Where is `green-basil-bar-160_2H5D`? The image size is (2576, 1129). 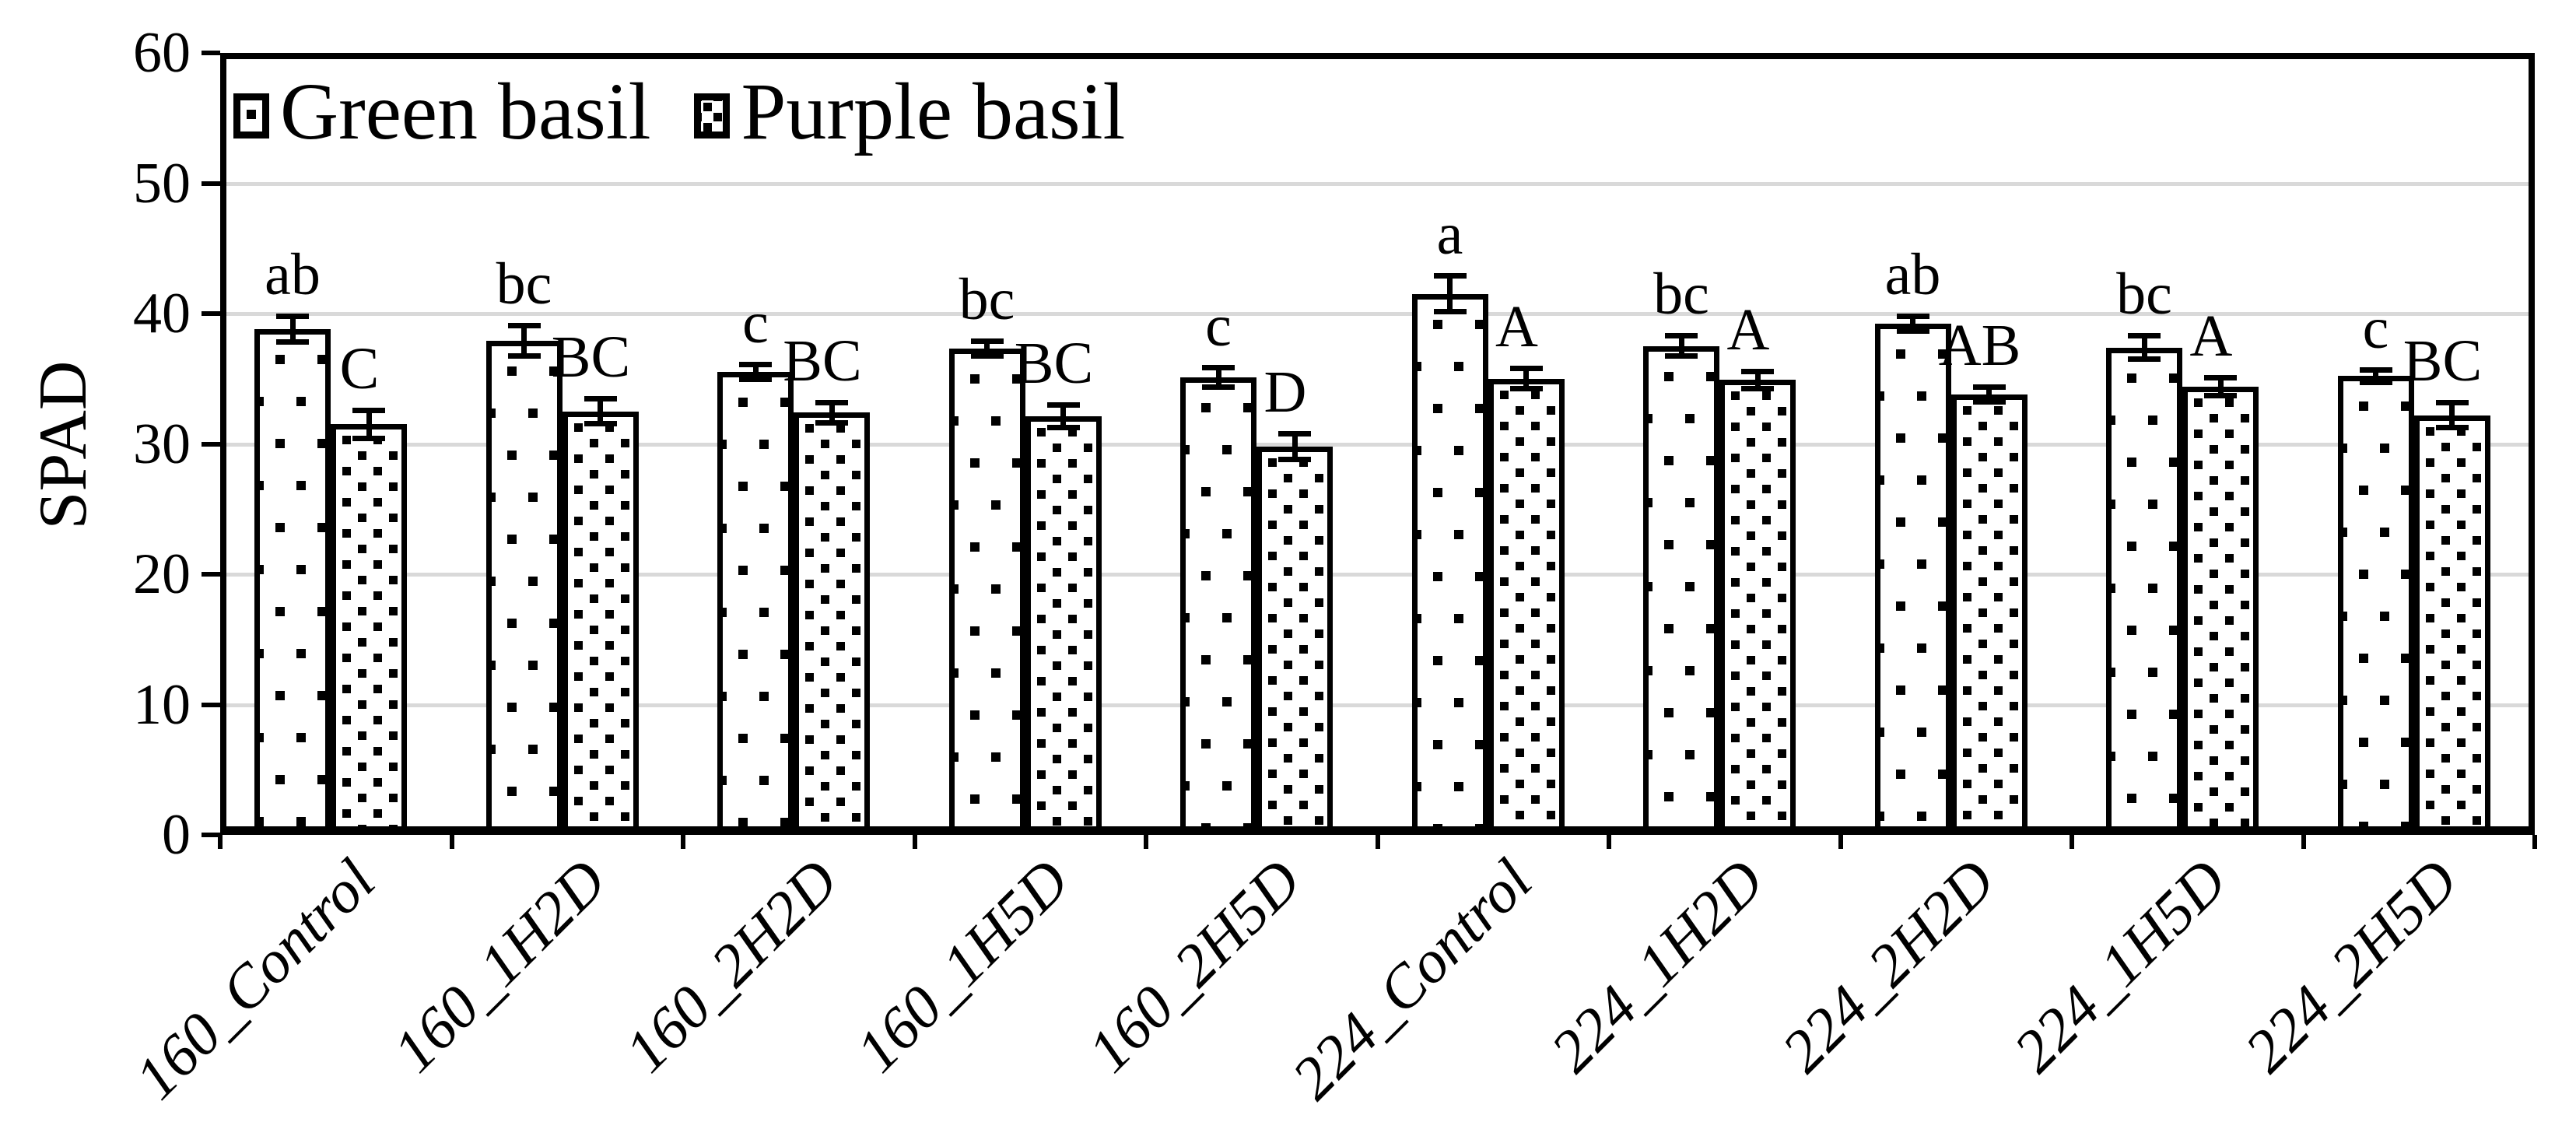 green-basil-bar-160_2H5D is located at coordinates (1218, 604).